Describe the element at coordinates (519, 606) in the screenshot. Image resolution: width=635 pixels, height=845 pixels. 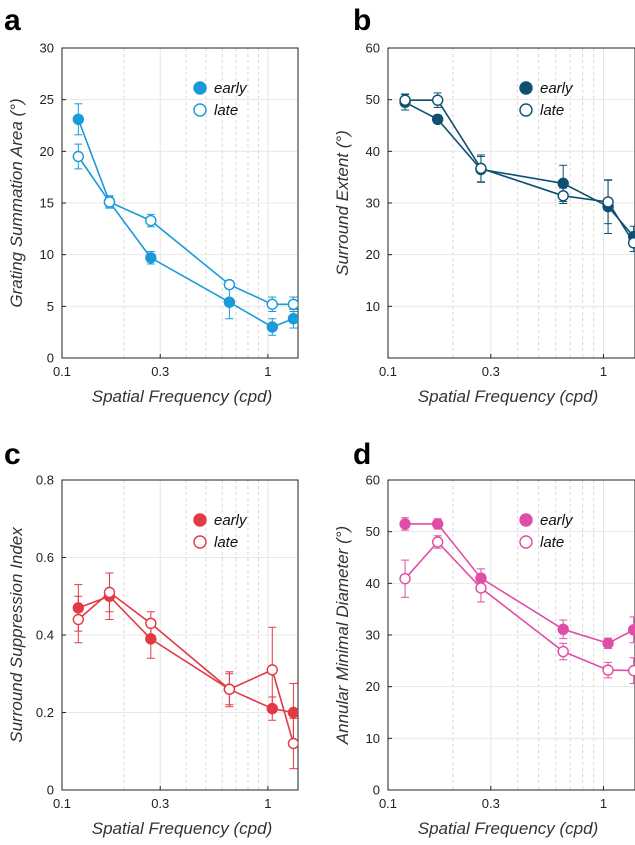
I see `series-line-late` at that location.